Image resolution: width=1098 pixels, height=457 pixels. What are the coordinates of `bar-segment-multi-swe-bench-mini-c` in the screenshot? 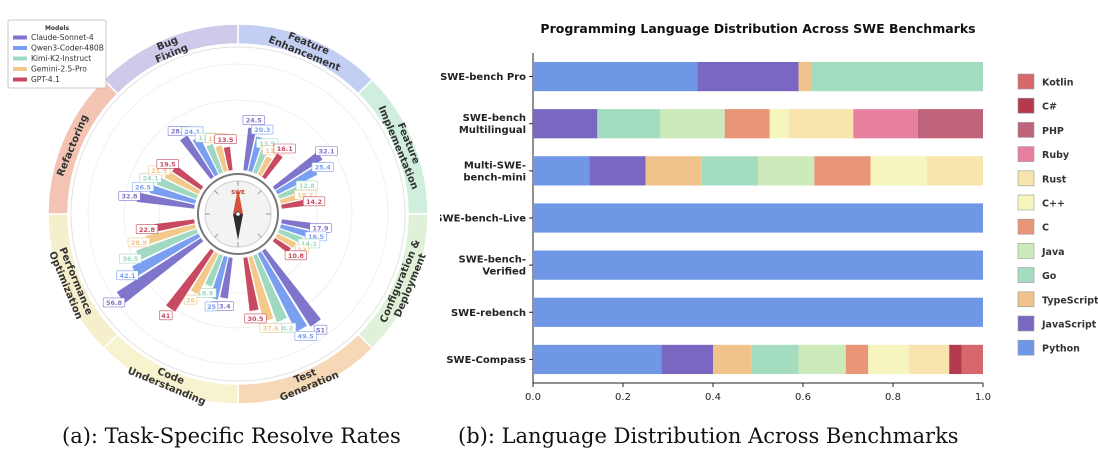 It's located at (898, 171).